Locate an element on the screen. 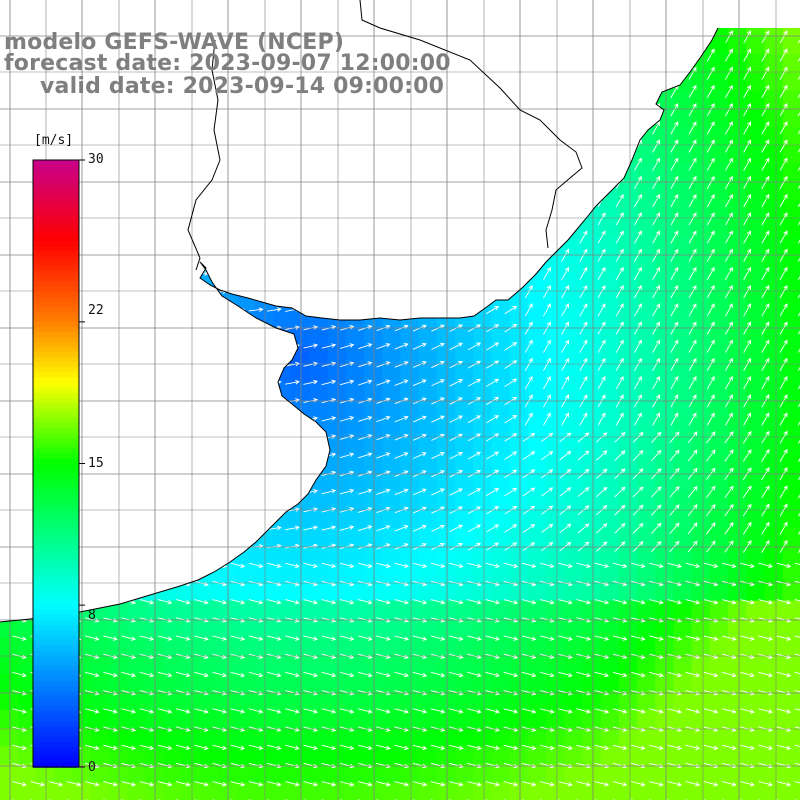 The height and width of the screenshot is (804, 800). colorbar-tick-22: 22 is located at coordinates (96, 310).